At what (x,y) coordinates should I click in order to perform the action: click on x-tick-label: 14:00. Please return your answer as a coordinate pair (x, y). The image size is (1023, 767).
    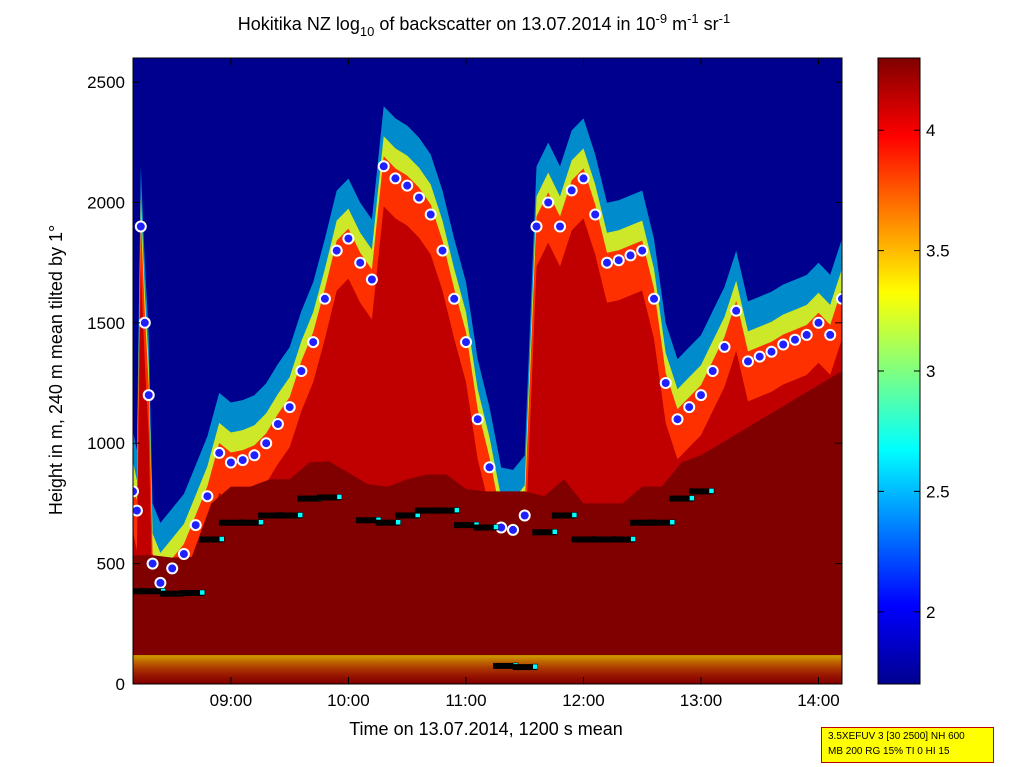
    Looking at the image, I should click on (818, 700).